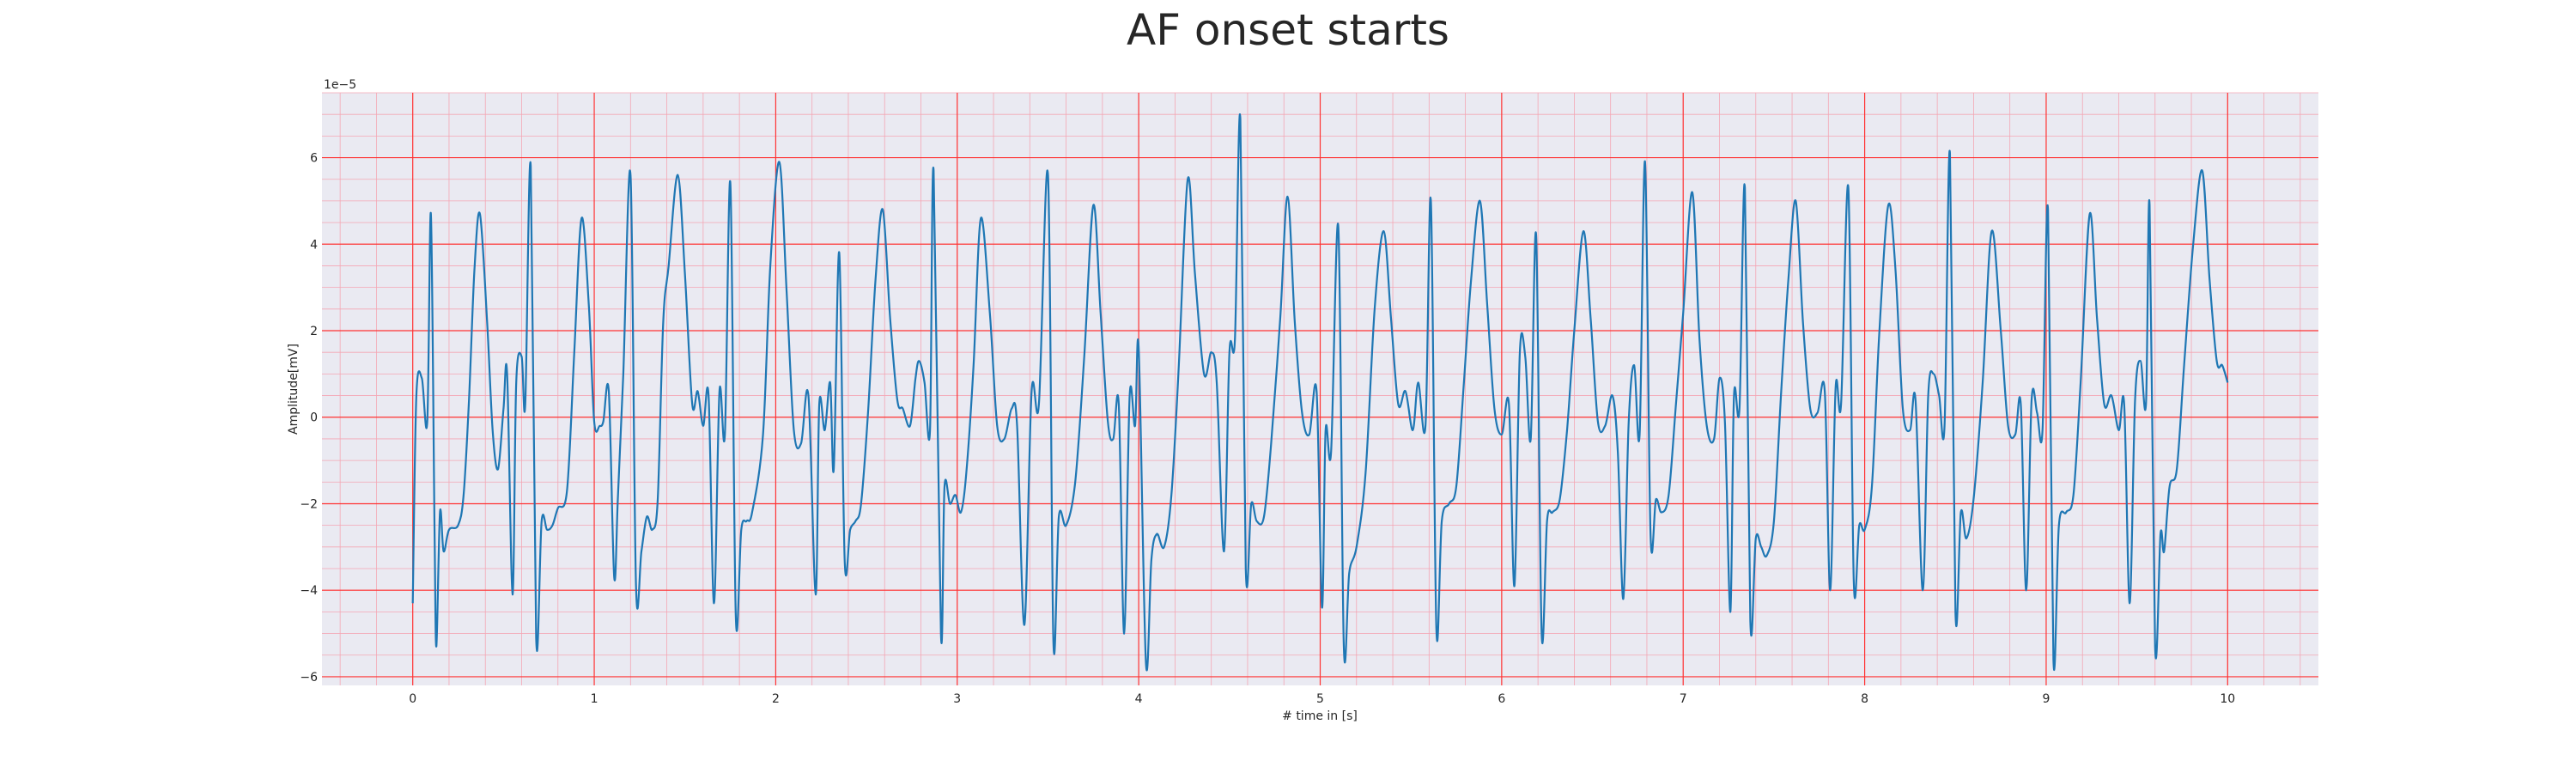  Describe the element at coordinates (314, 331) in the screenshot. I see `y-tick-label: 2` at that location.